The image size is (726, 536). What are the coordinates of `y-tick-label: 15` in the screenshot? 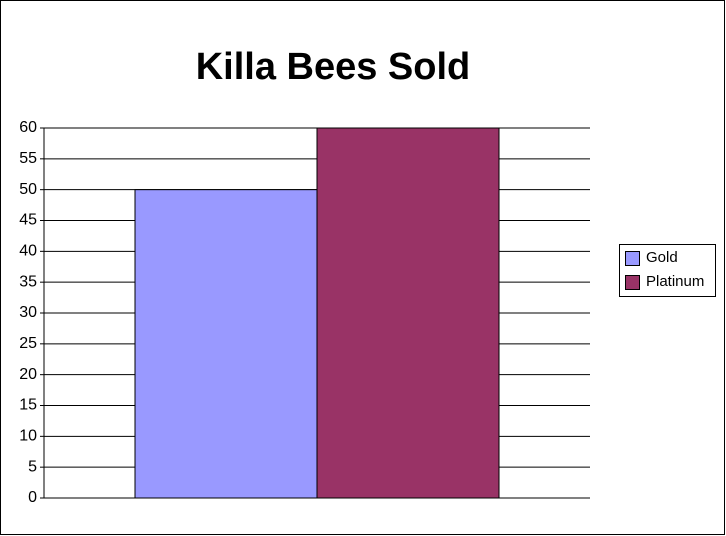 It's located at (28, 405).